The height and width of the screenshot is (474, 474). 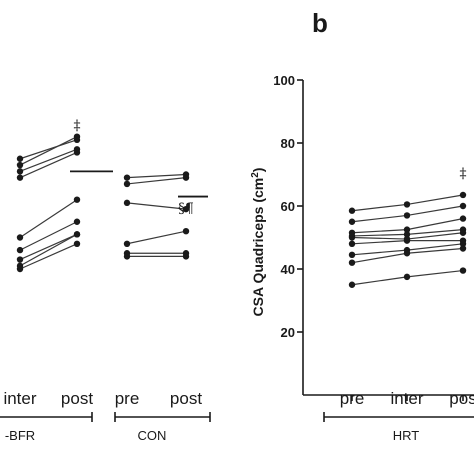 What do you see at coordinates (320, 23) in the screenshot?
I see `panel-label-b: b` at bounding box center [320, 23].